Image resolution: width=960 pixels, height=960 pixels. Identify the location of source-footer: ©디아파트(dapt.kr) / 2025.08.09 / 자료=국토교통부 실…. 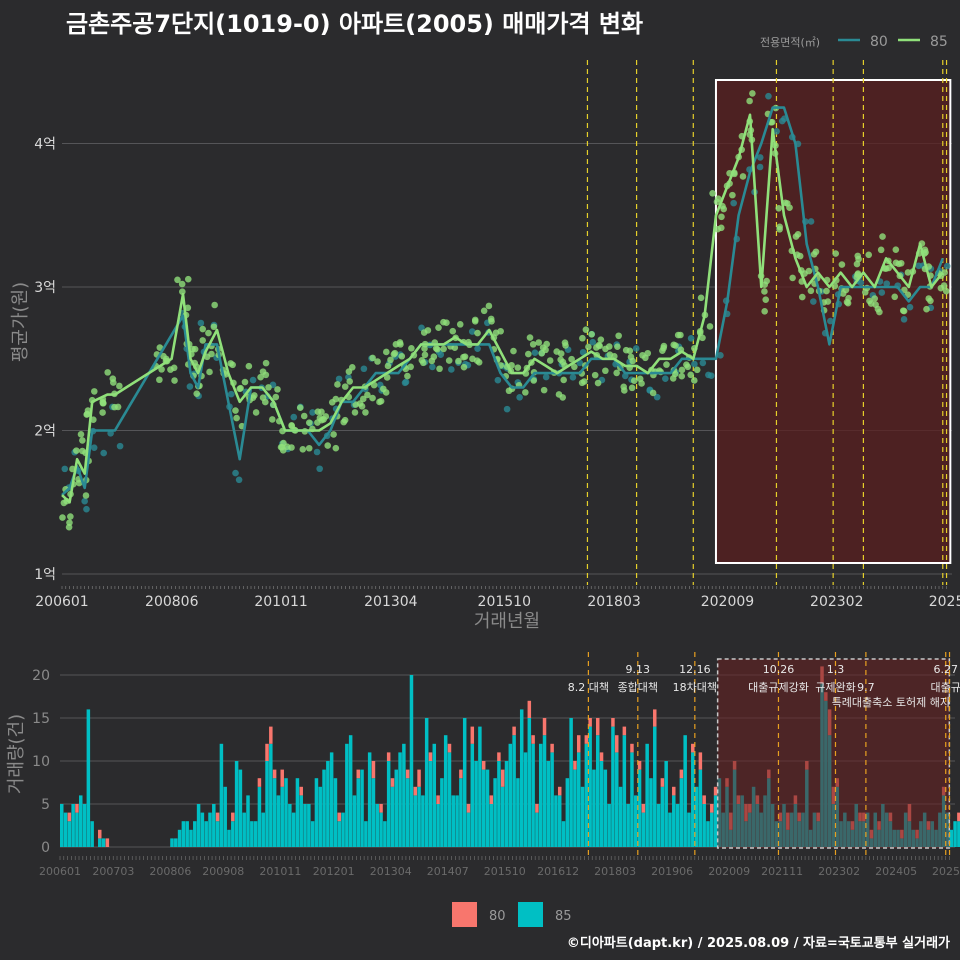
(758, 943).